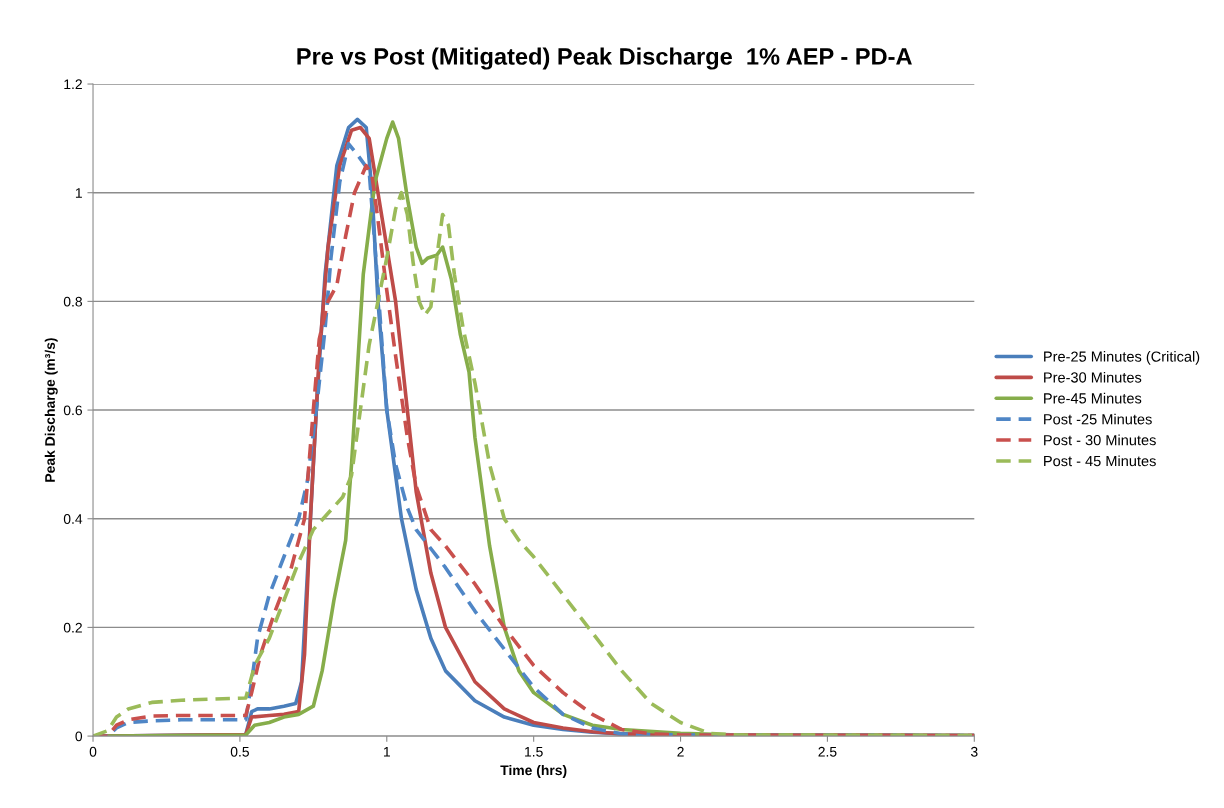 This screenshot has height=808, width=1224. What do you see at coordinates (604, 58) in the screenshot?
I see `chart-title: Pre vs Post (Mitigated) Peak Discharge 1% AEP - PD-A` at bounding box center [604, 58].